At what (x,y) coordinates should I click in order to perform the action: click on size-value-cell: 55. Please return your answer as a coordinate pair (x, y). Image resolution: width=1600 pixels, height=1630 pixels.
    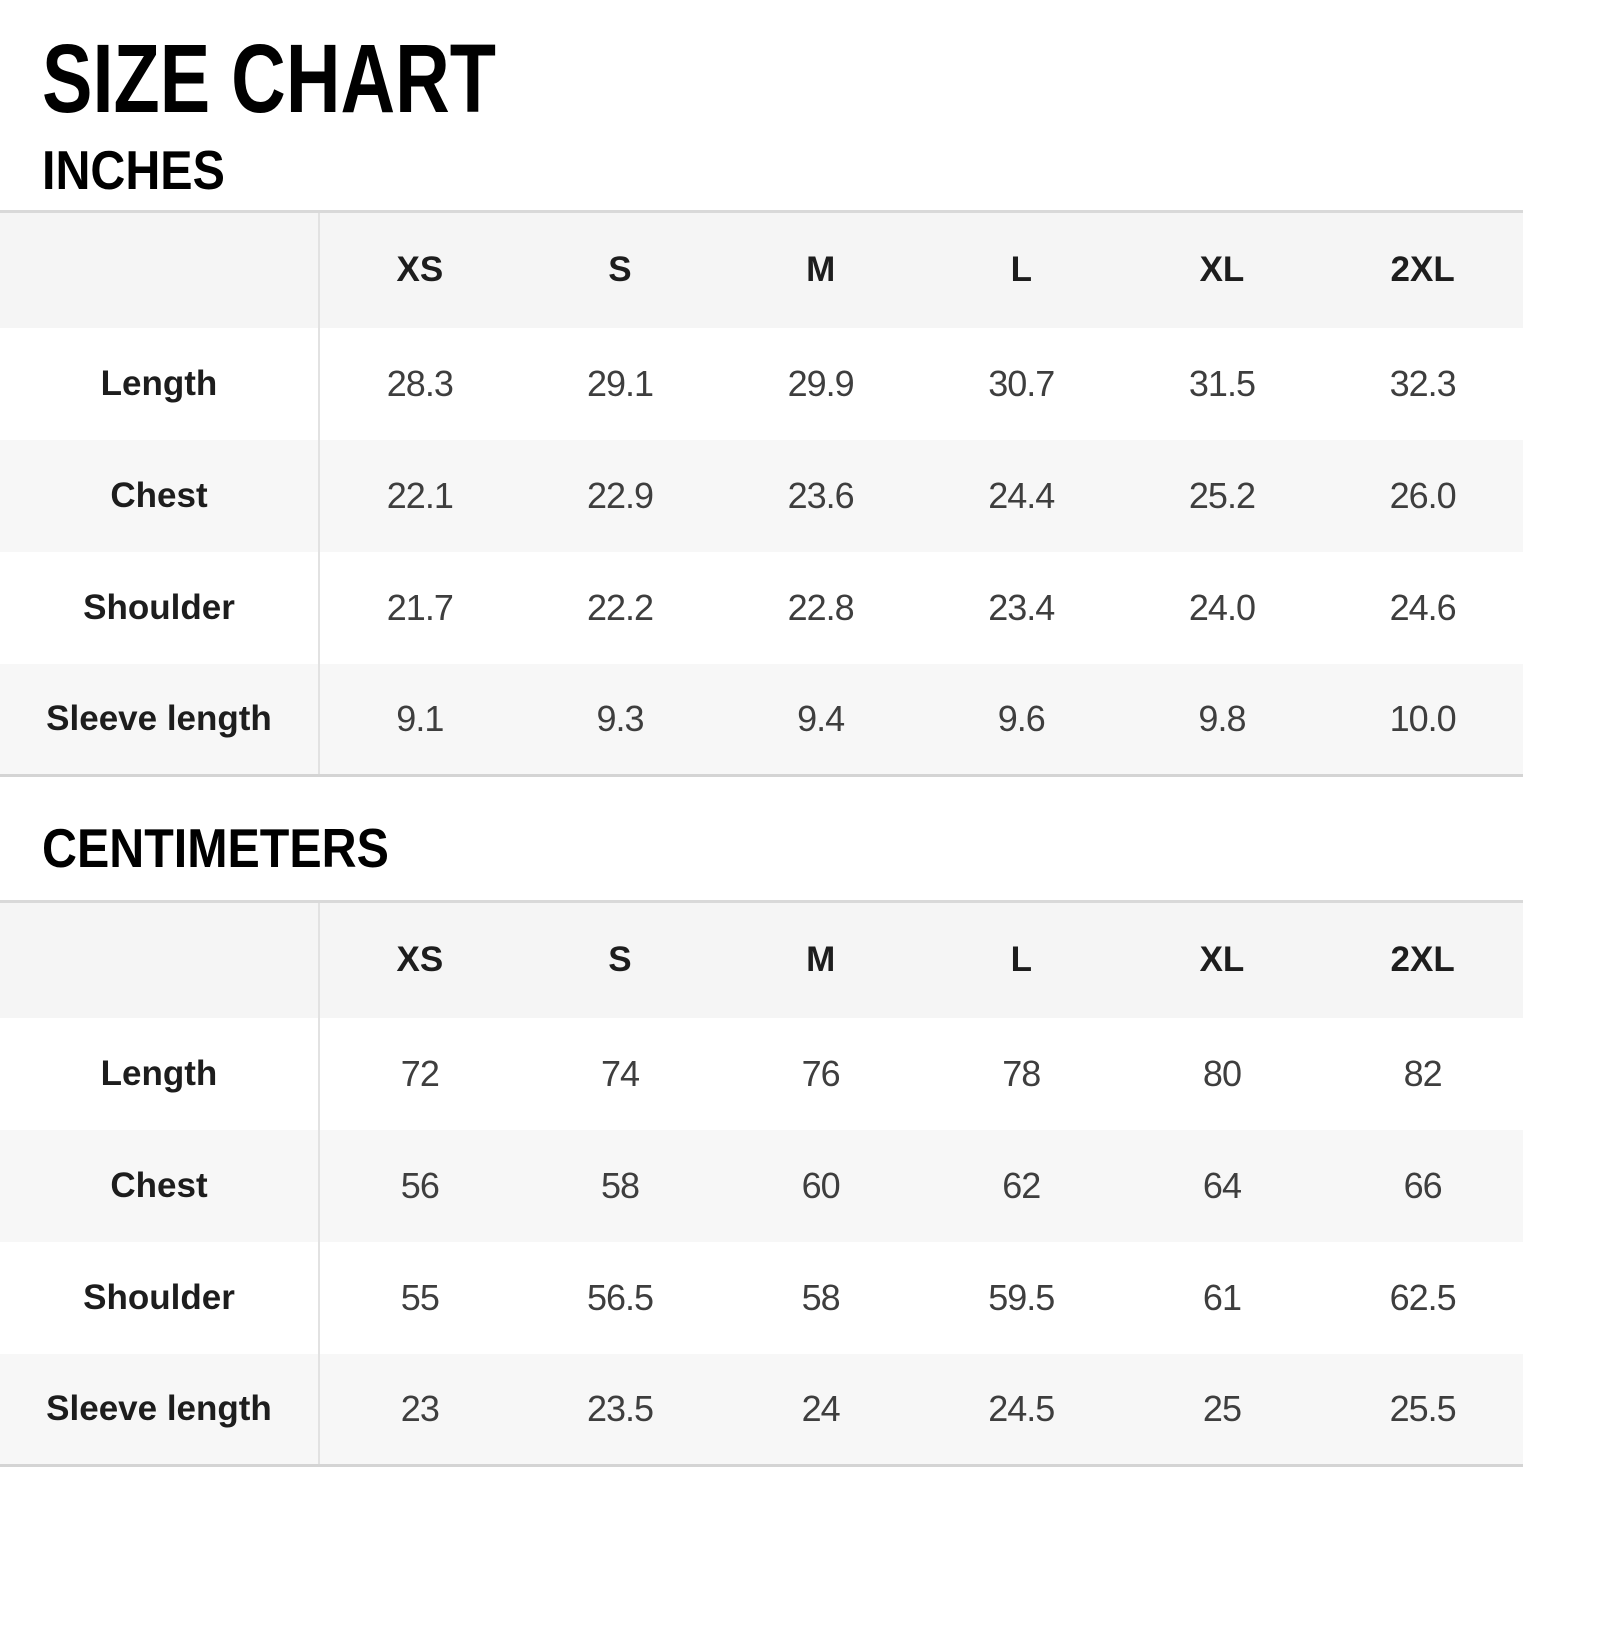
    Looking at the image, I should click on (420, 1297).